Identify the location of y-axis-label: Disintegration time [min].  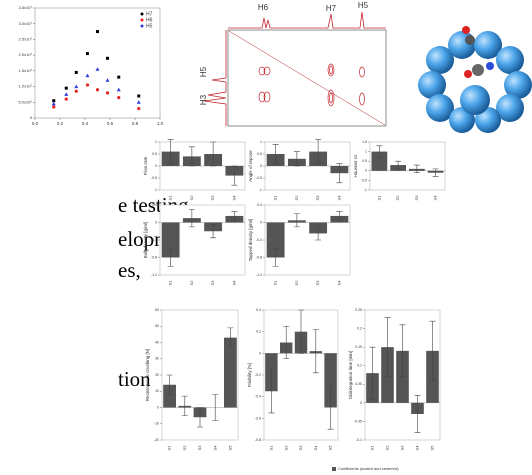
(350, 375).